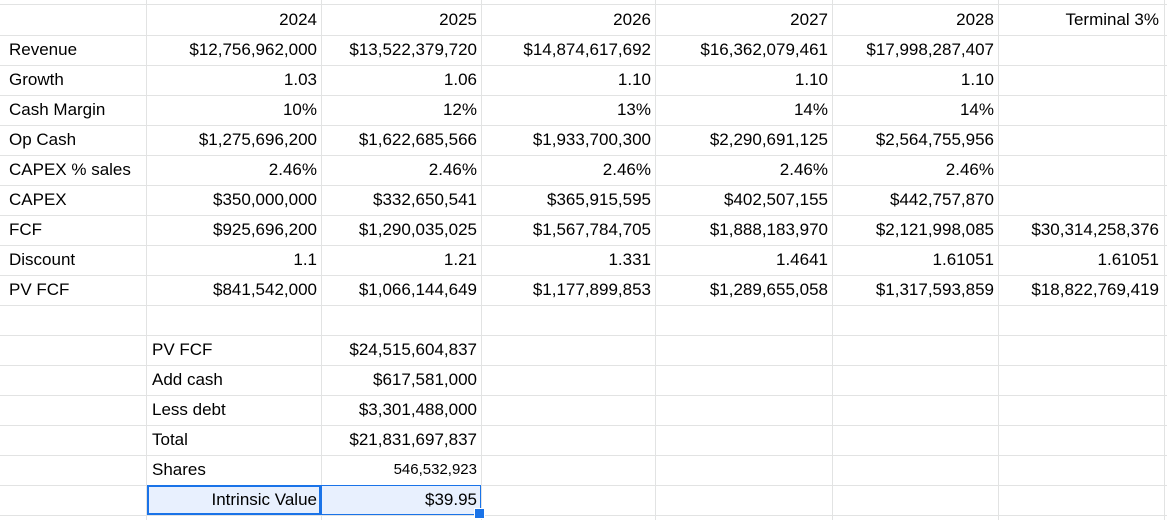  I want to click on year-header-2028: 2028, so click(975, 19).